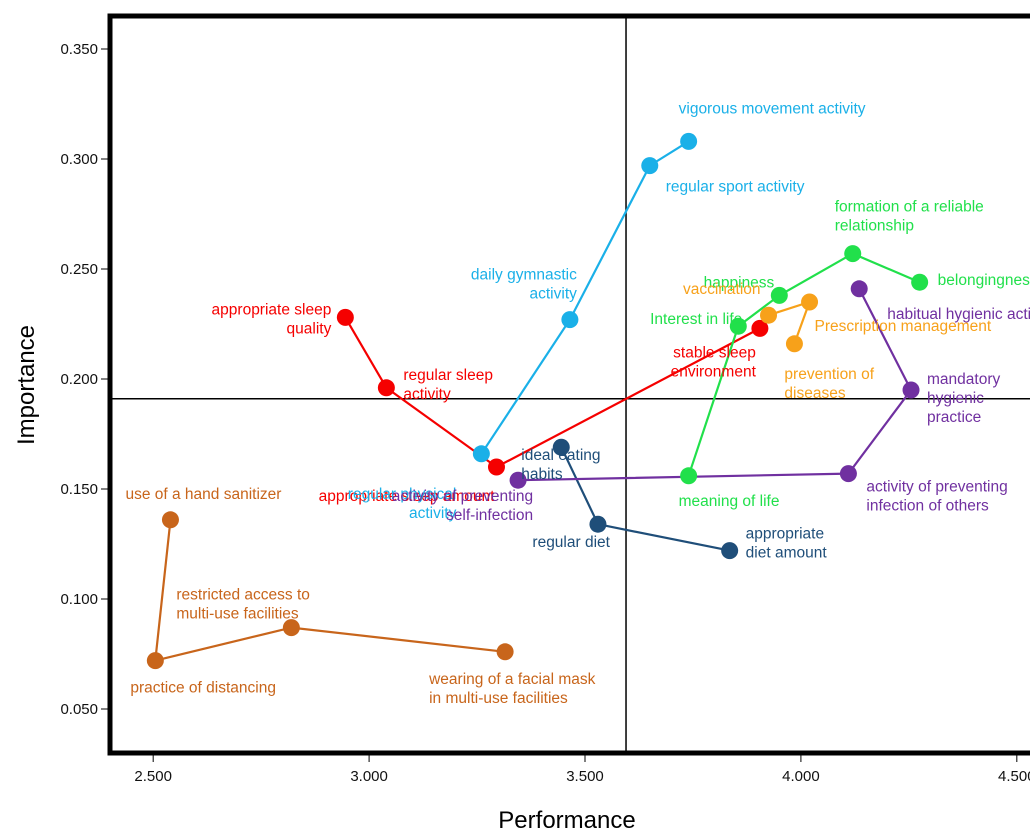 This screenshot has height=837, width=1030. What do you see at coordinates (909, 217) in the screenshot?
I see `point-label: formation of a reliable relationship` at bounding box center [909, 217].